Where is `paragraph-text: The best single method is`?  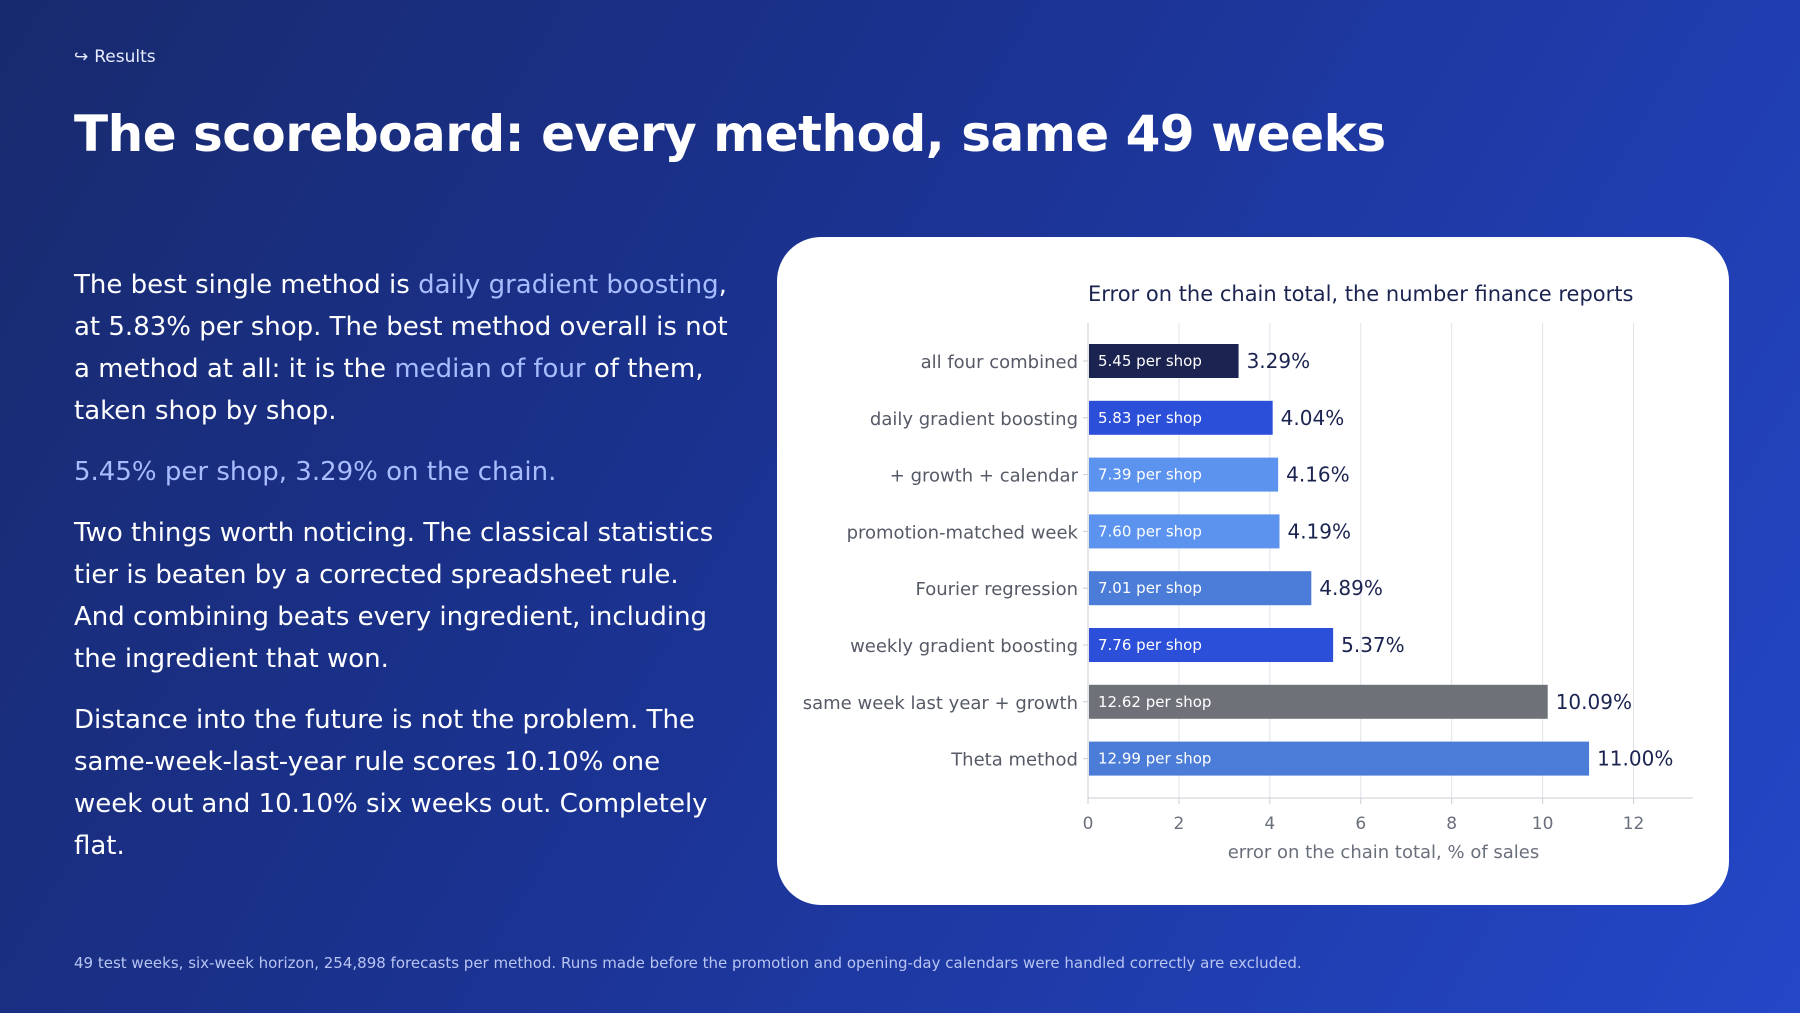 paragraph-text: The best single method is is located at coordinates (246, 285).